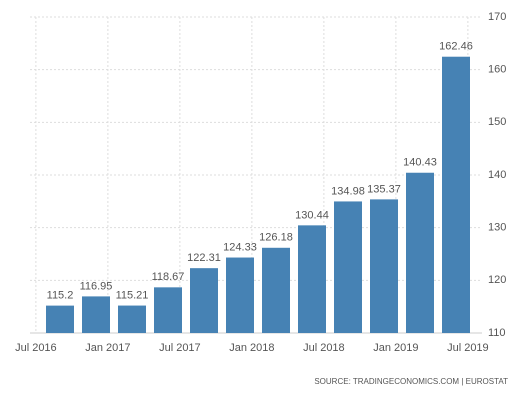  What do you see at coordinates (497, 280) in the screenshot?
I see `y-tick-label: 120` at bounding box center [497, 280].